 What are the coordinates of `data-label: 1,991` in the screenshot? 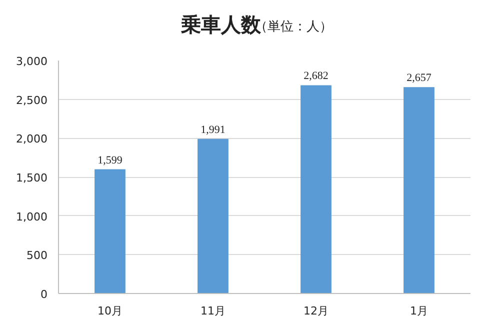 It's located at (213, 130).